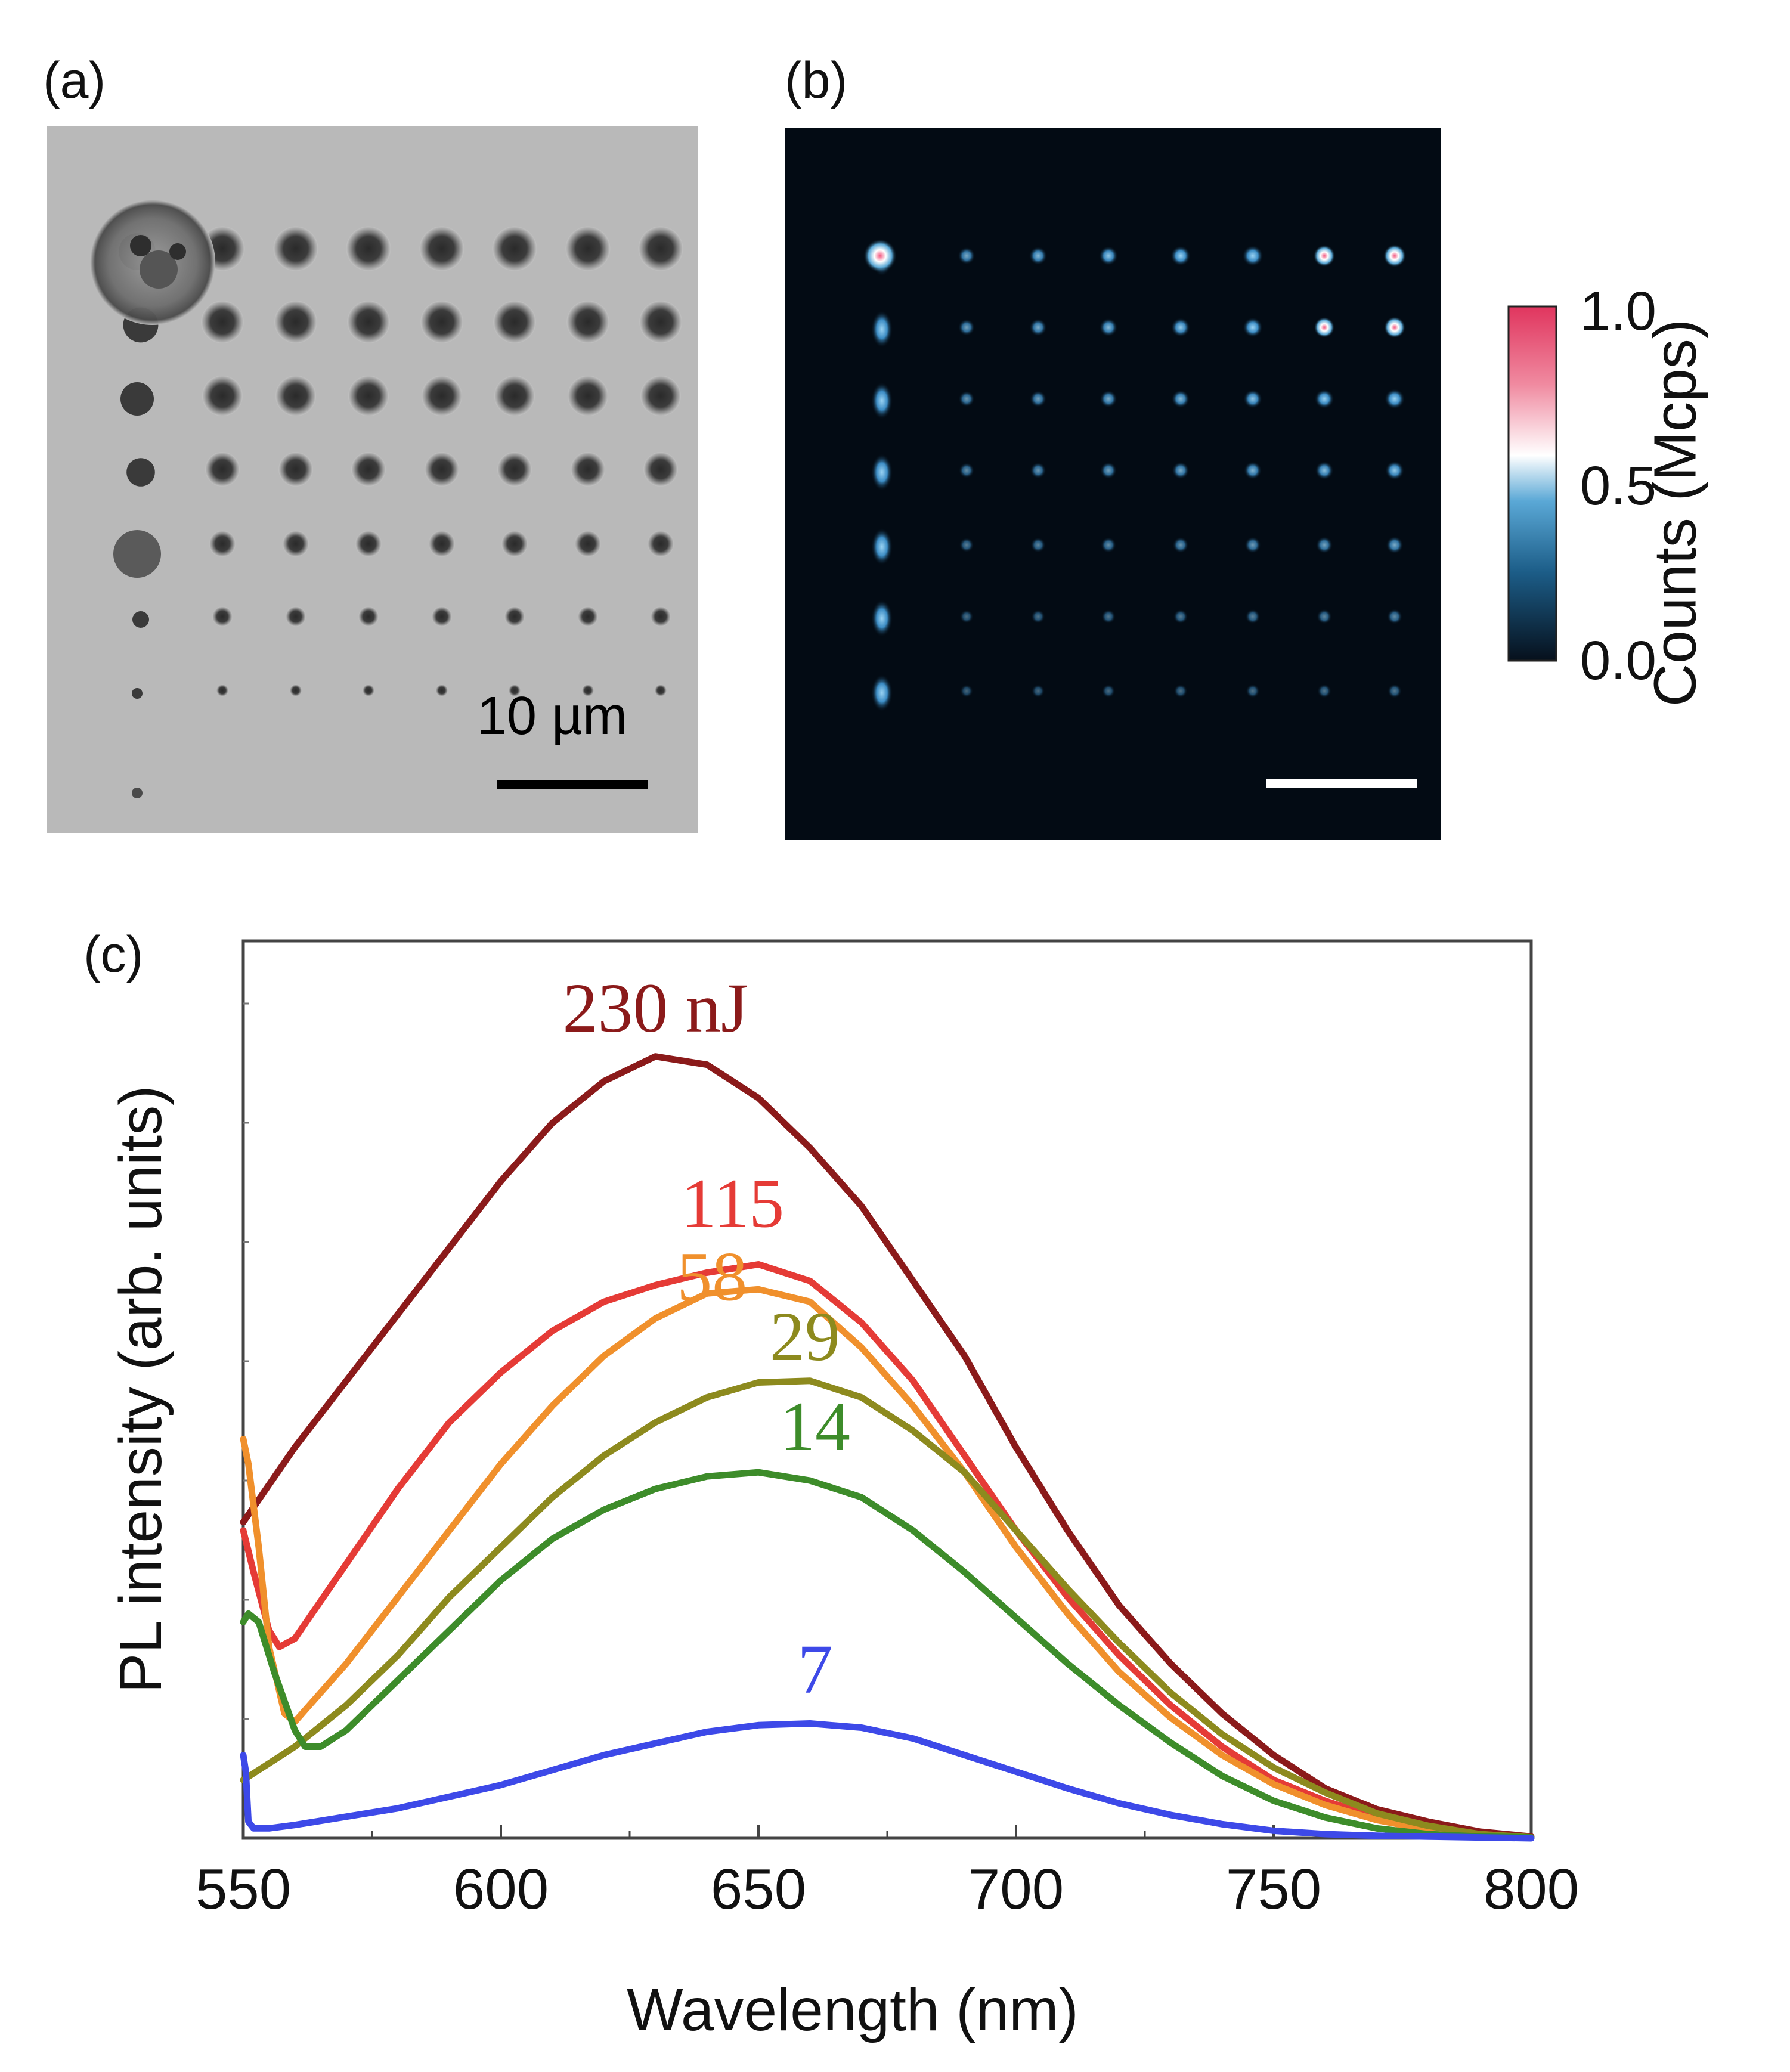  Describe the element at coordinates (501, 1889) in the screenshot. I see `x-tick-label: 600` at that location.